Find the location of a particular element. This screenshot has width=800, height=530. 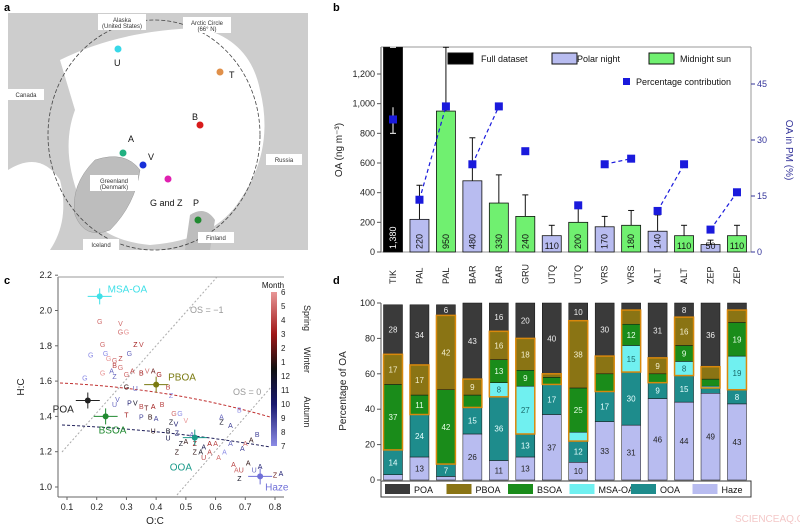

bar-value-label: 180 is located at coordinates (631, 241).